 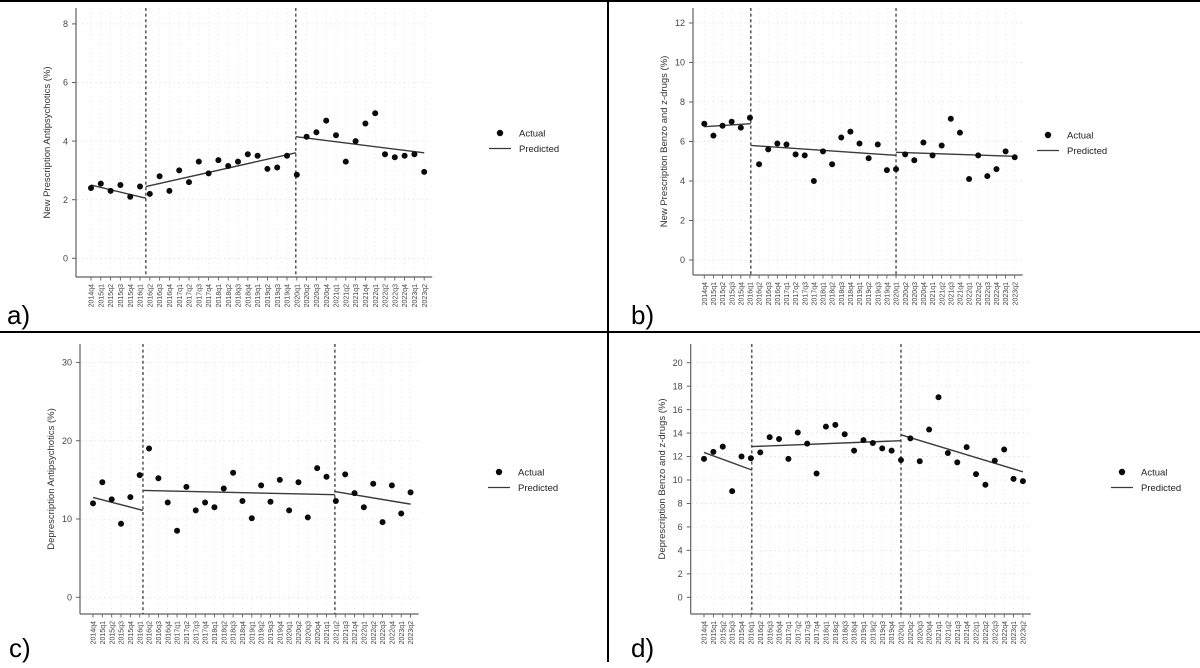 What do you see at coordinates (112, 632) in the screenshot?
I see `x-tick-label: 2015q2` at bounding box center [112, 632].